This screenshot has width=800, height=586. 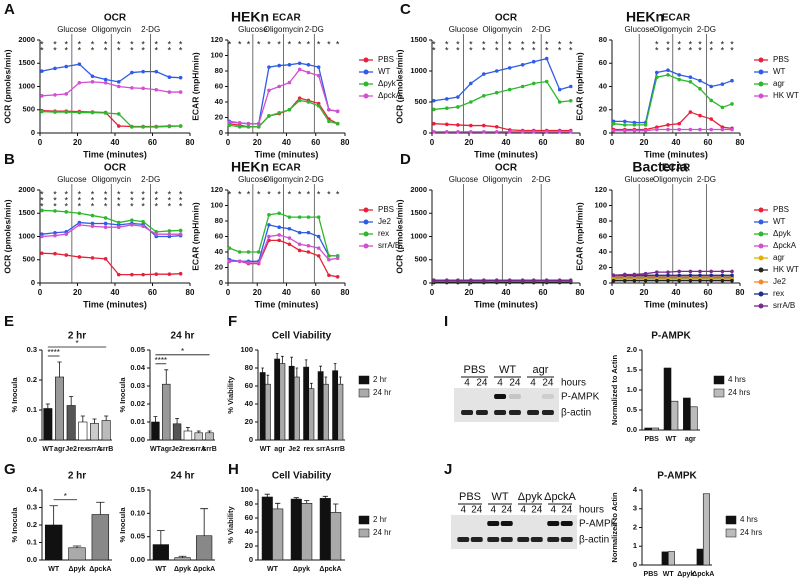 I want to click on y-tick-label: 1, so click(x=635, y=545).